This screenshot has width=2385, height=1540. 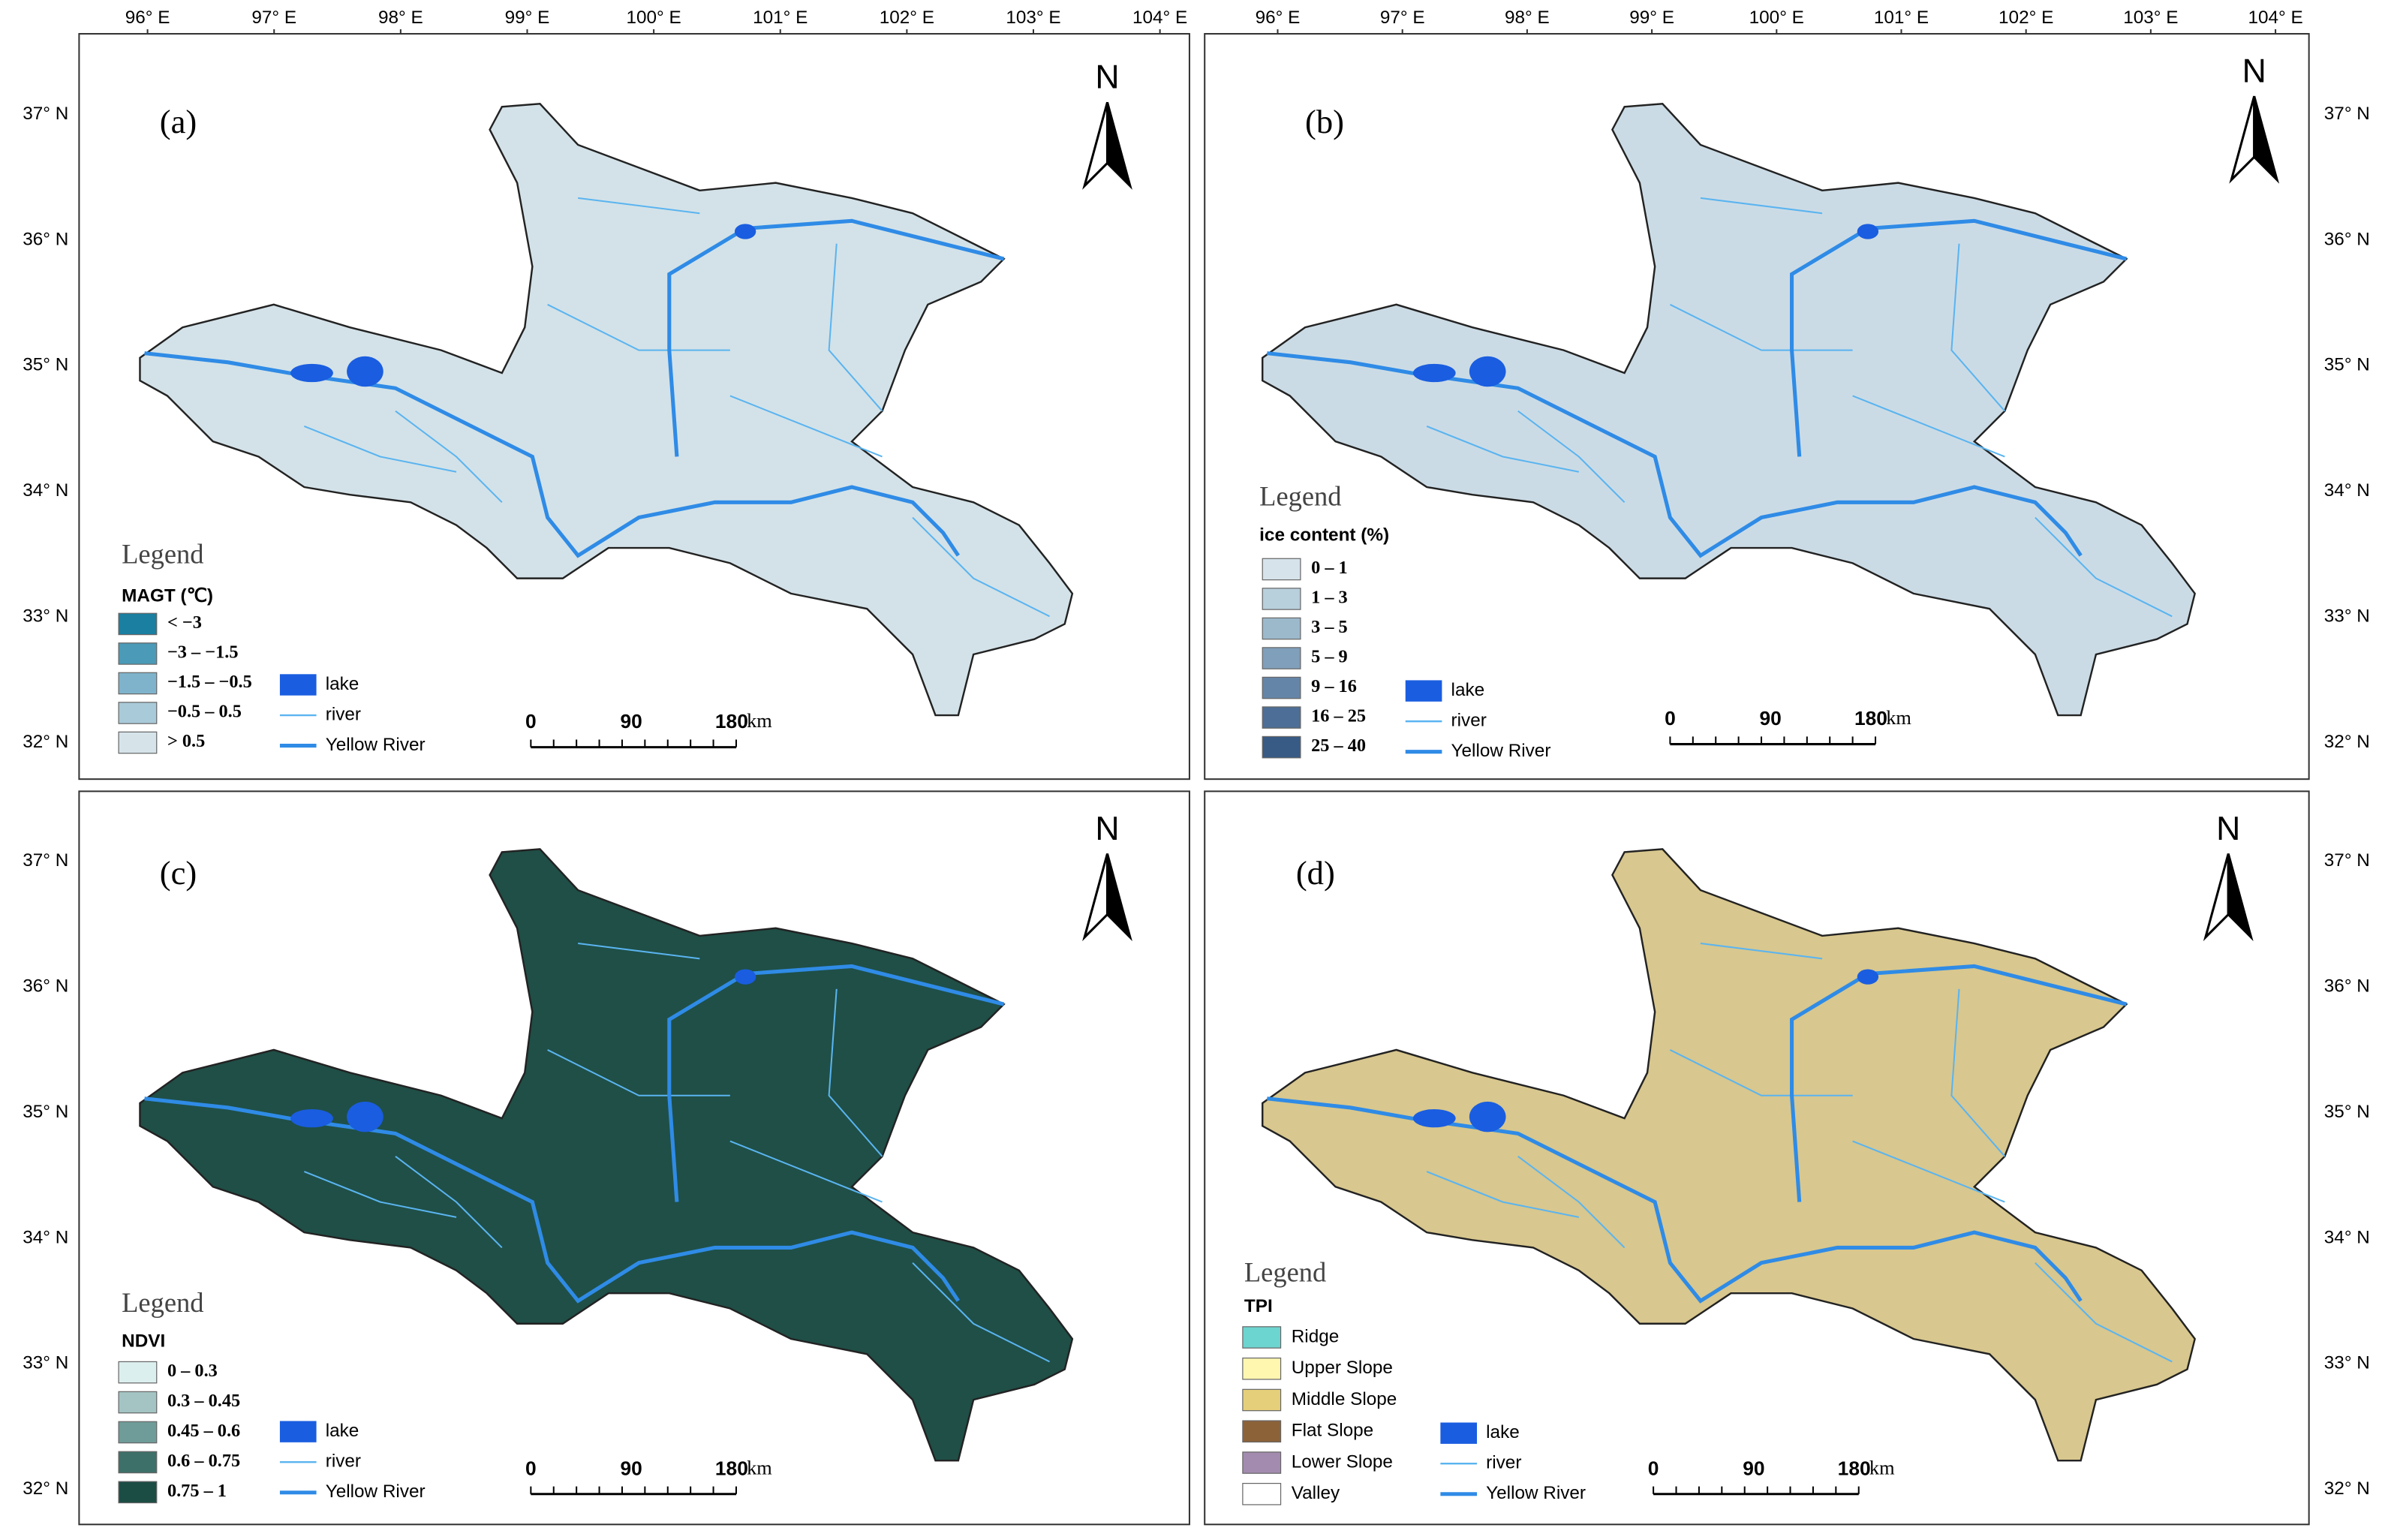 What do you see at coordinates (186, 741) in the screenshot?
I see `legend-class: > 0.5` at bounding box center [186, 741].